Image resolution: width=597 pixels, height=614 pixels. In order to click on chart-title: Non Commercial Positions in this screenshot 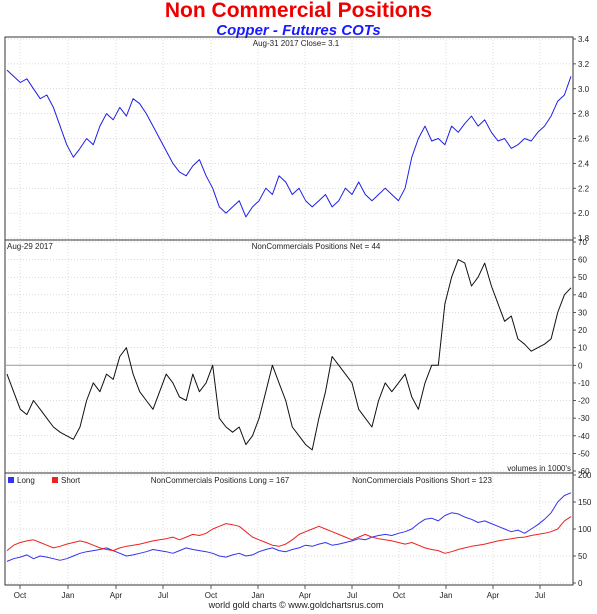, I will do `click(298, 11)`.